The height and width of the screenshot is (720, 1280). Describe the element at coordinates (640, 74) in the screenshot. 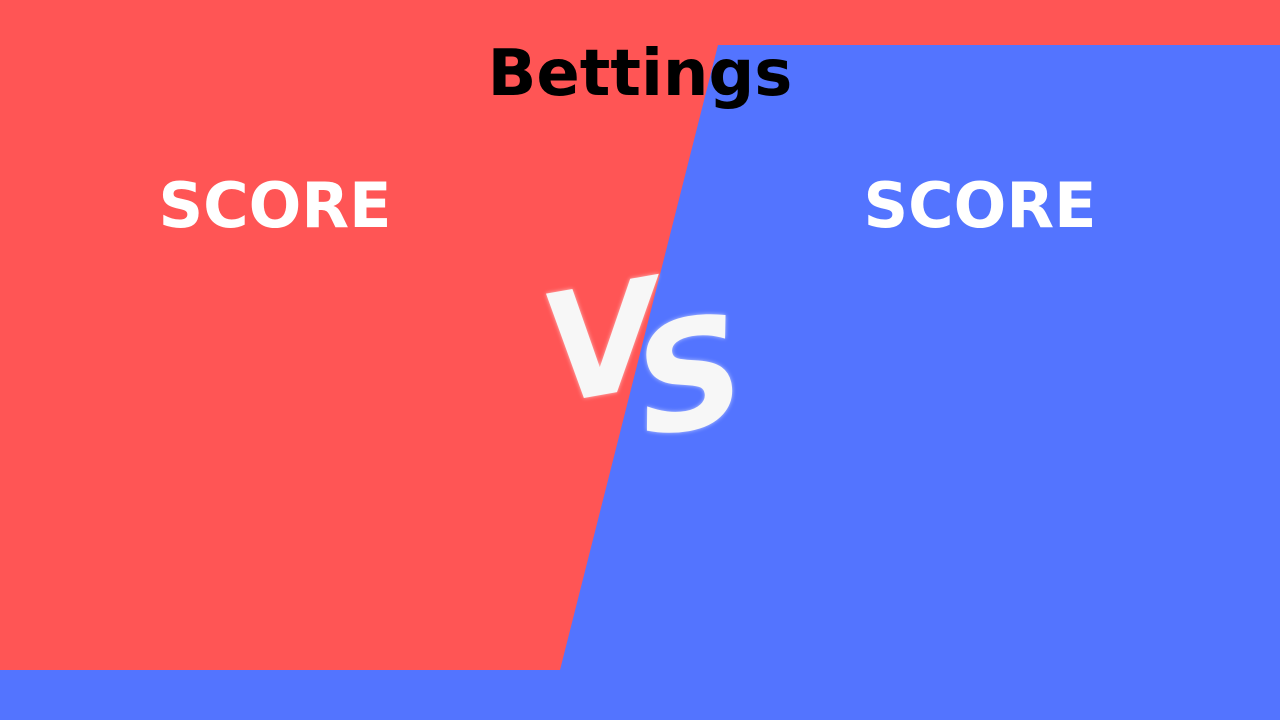

I see `page-title: Bettings` at that location.